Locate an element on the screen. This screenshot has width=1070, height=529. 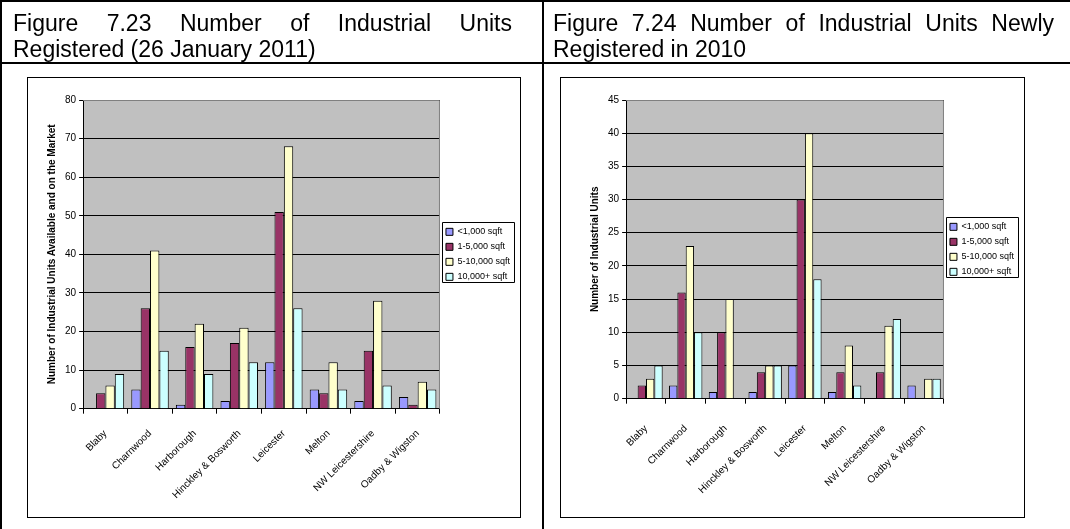
y-tick-label: 70 is located at coordinates (71, 138).